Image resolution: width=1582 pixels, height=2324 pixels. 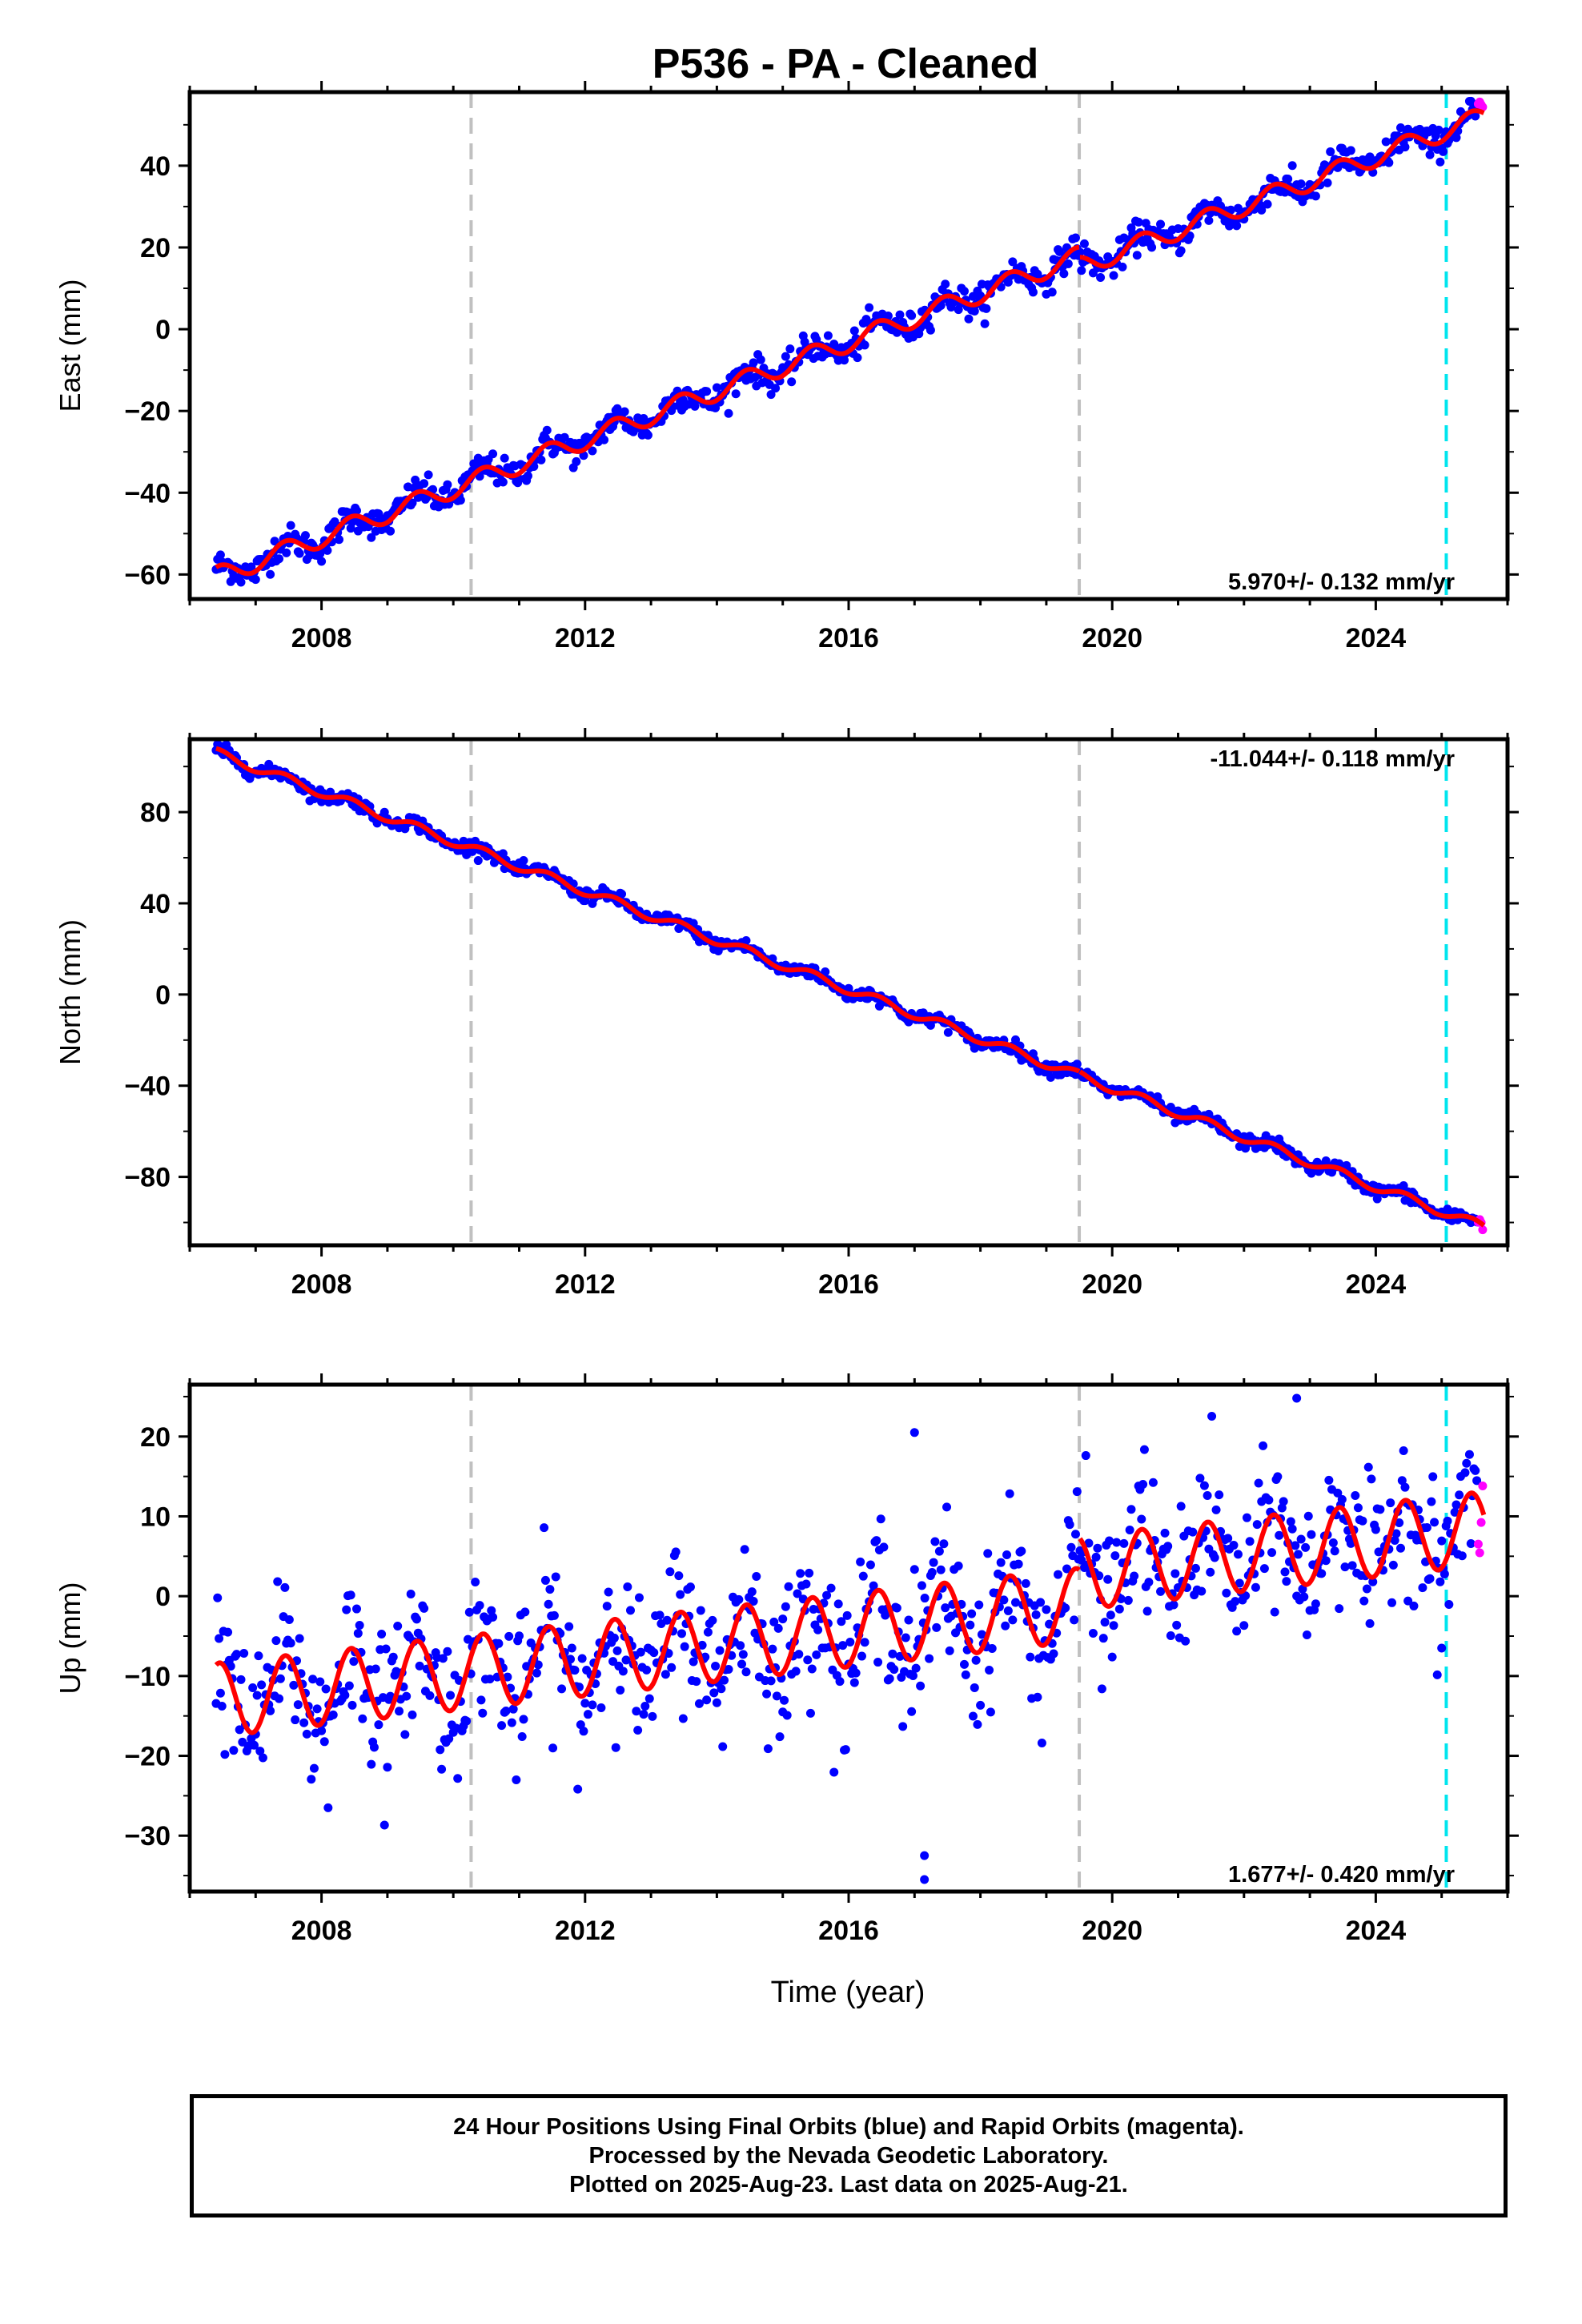 What do you see at coordinates (147, 1836) in the screenshot?
I see `y-tick-label: −30` at bounding box center [147, 1836].